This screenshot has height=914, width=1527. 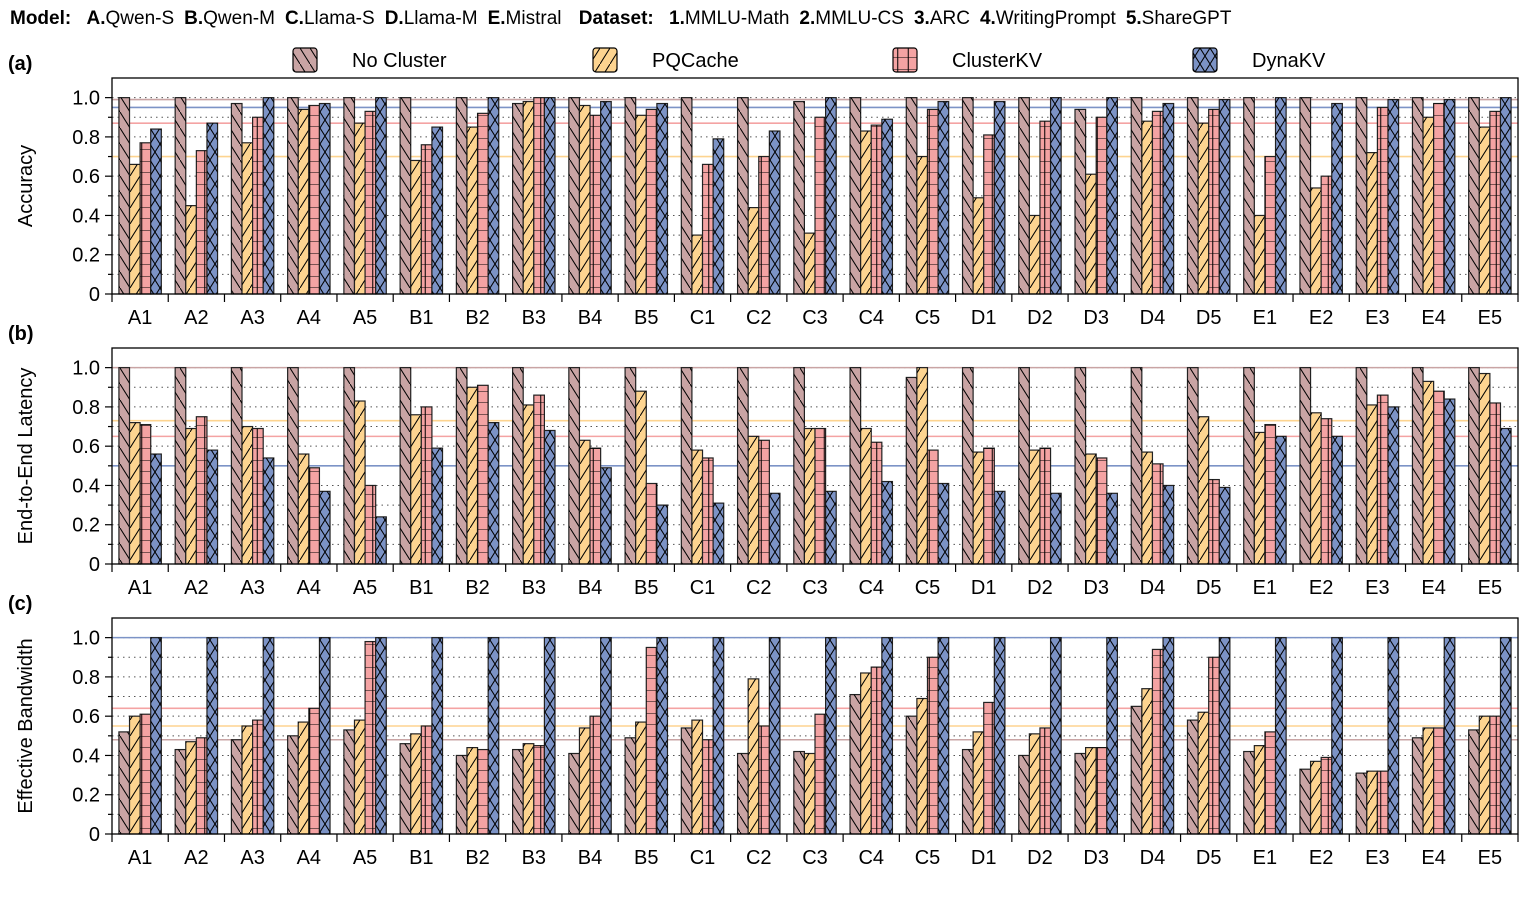 What do you see at coordinates (86, 138) in the screenshot?
I see `y-tick-label: 0.8` at bounding box center [86, 138].